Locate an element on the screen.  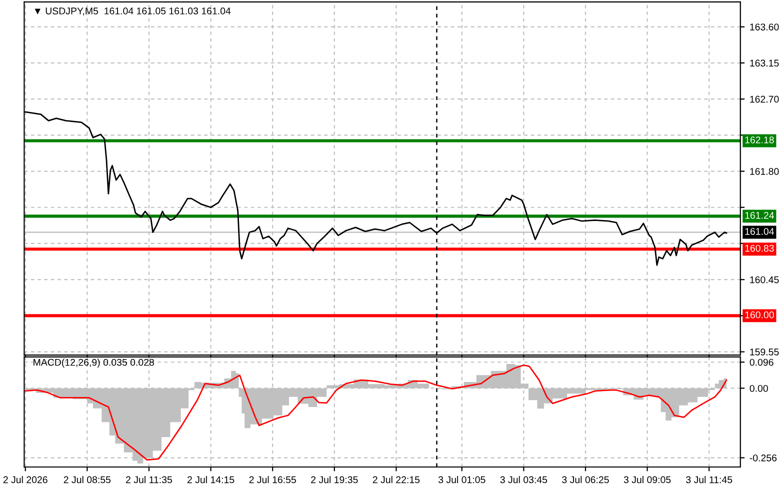
x-tick-label: 2 Jul 08:55 is located at coordinates (87, 480).